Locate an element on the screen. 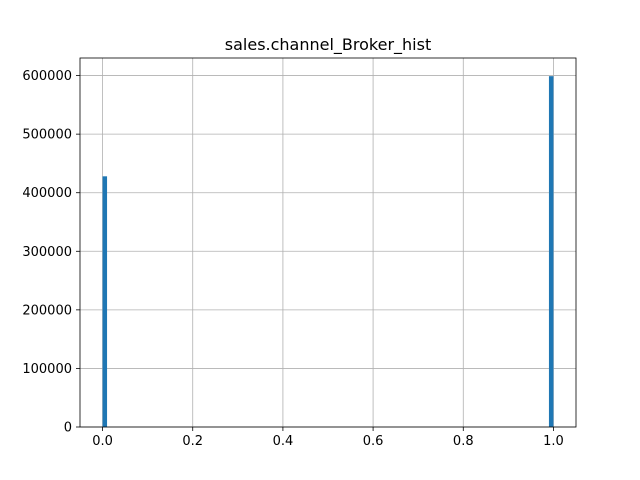 This screenshot has height=480, width=640. x-tick-label: 1.0 is located at coordinates (553, 441).